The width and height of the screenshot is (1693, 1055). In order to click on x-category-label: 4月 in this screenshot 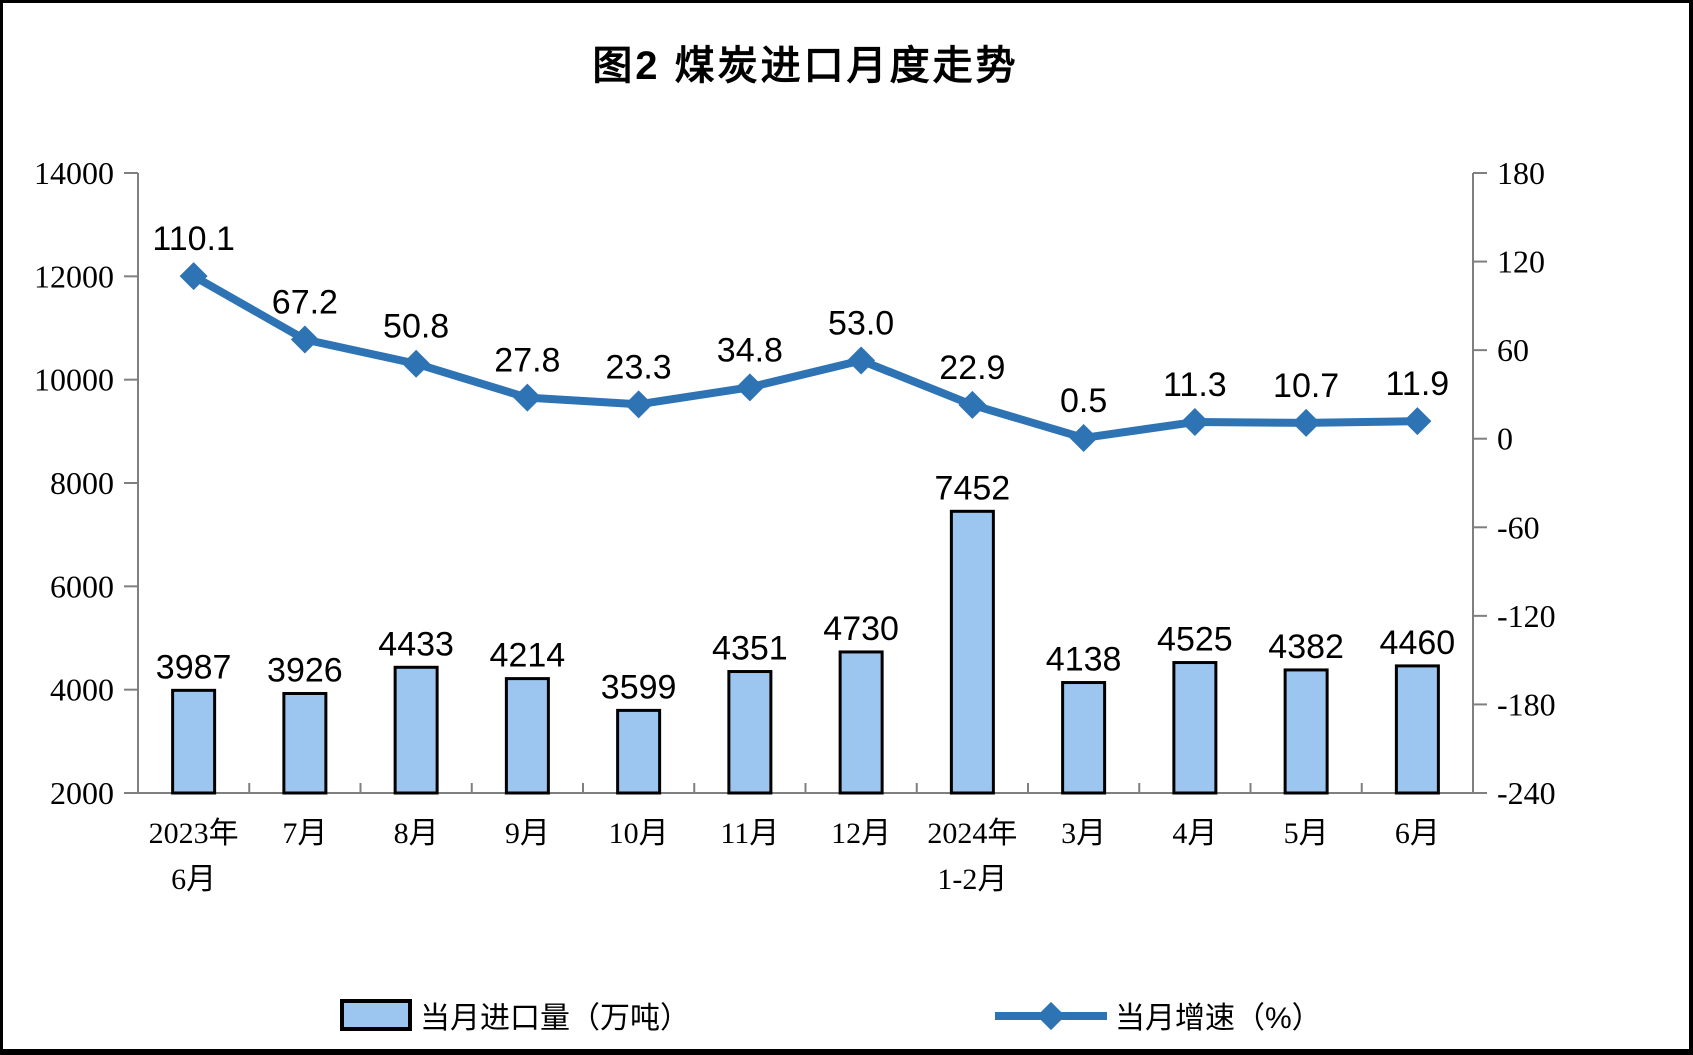, I will do `click(1194, 833)`.